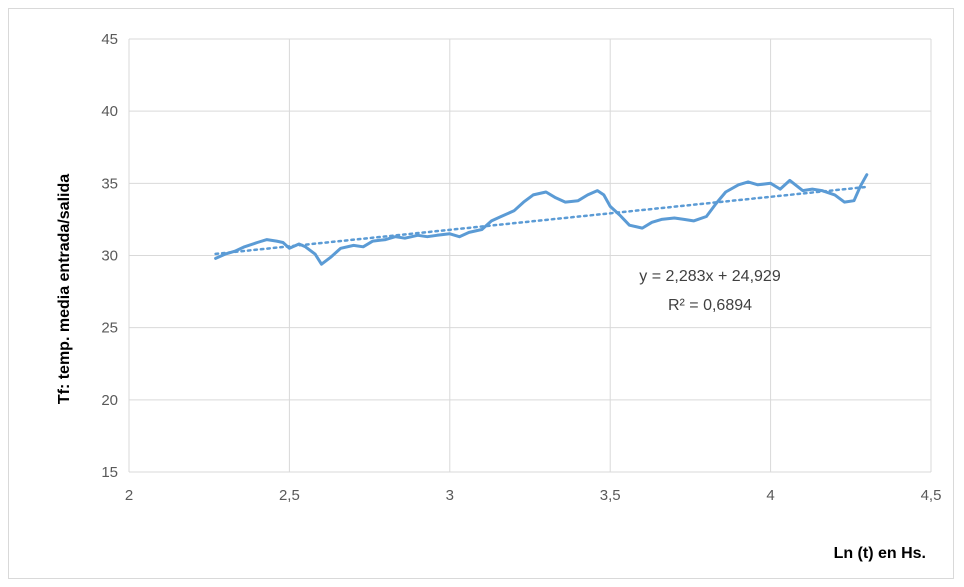 Image resolution: width=964 pixels, height=587 pixels. What do you see at coordinates (610, 495) in the screenshot?
I see `x-tick-label: 3,5` at bounding box center [610, 495].